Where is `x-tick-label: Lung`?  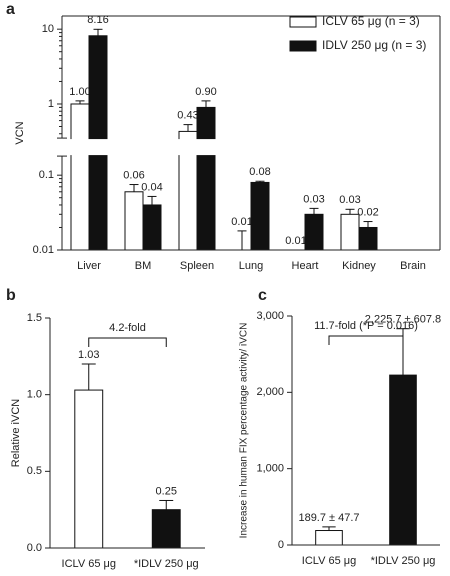 x-tick-label: Lung is located at coordinates (251, 266).